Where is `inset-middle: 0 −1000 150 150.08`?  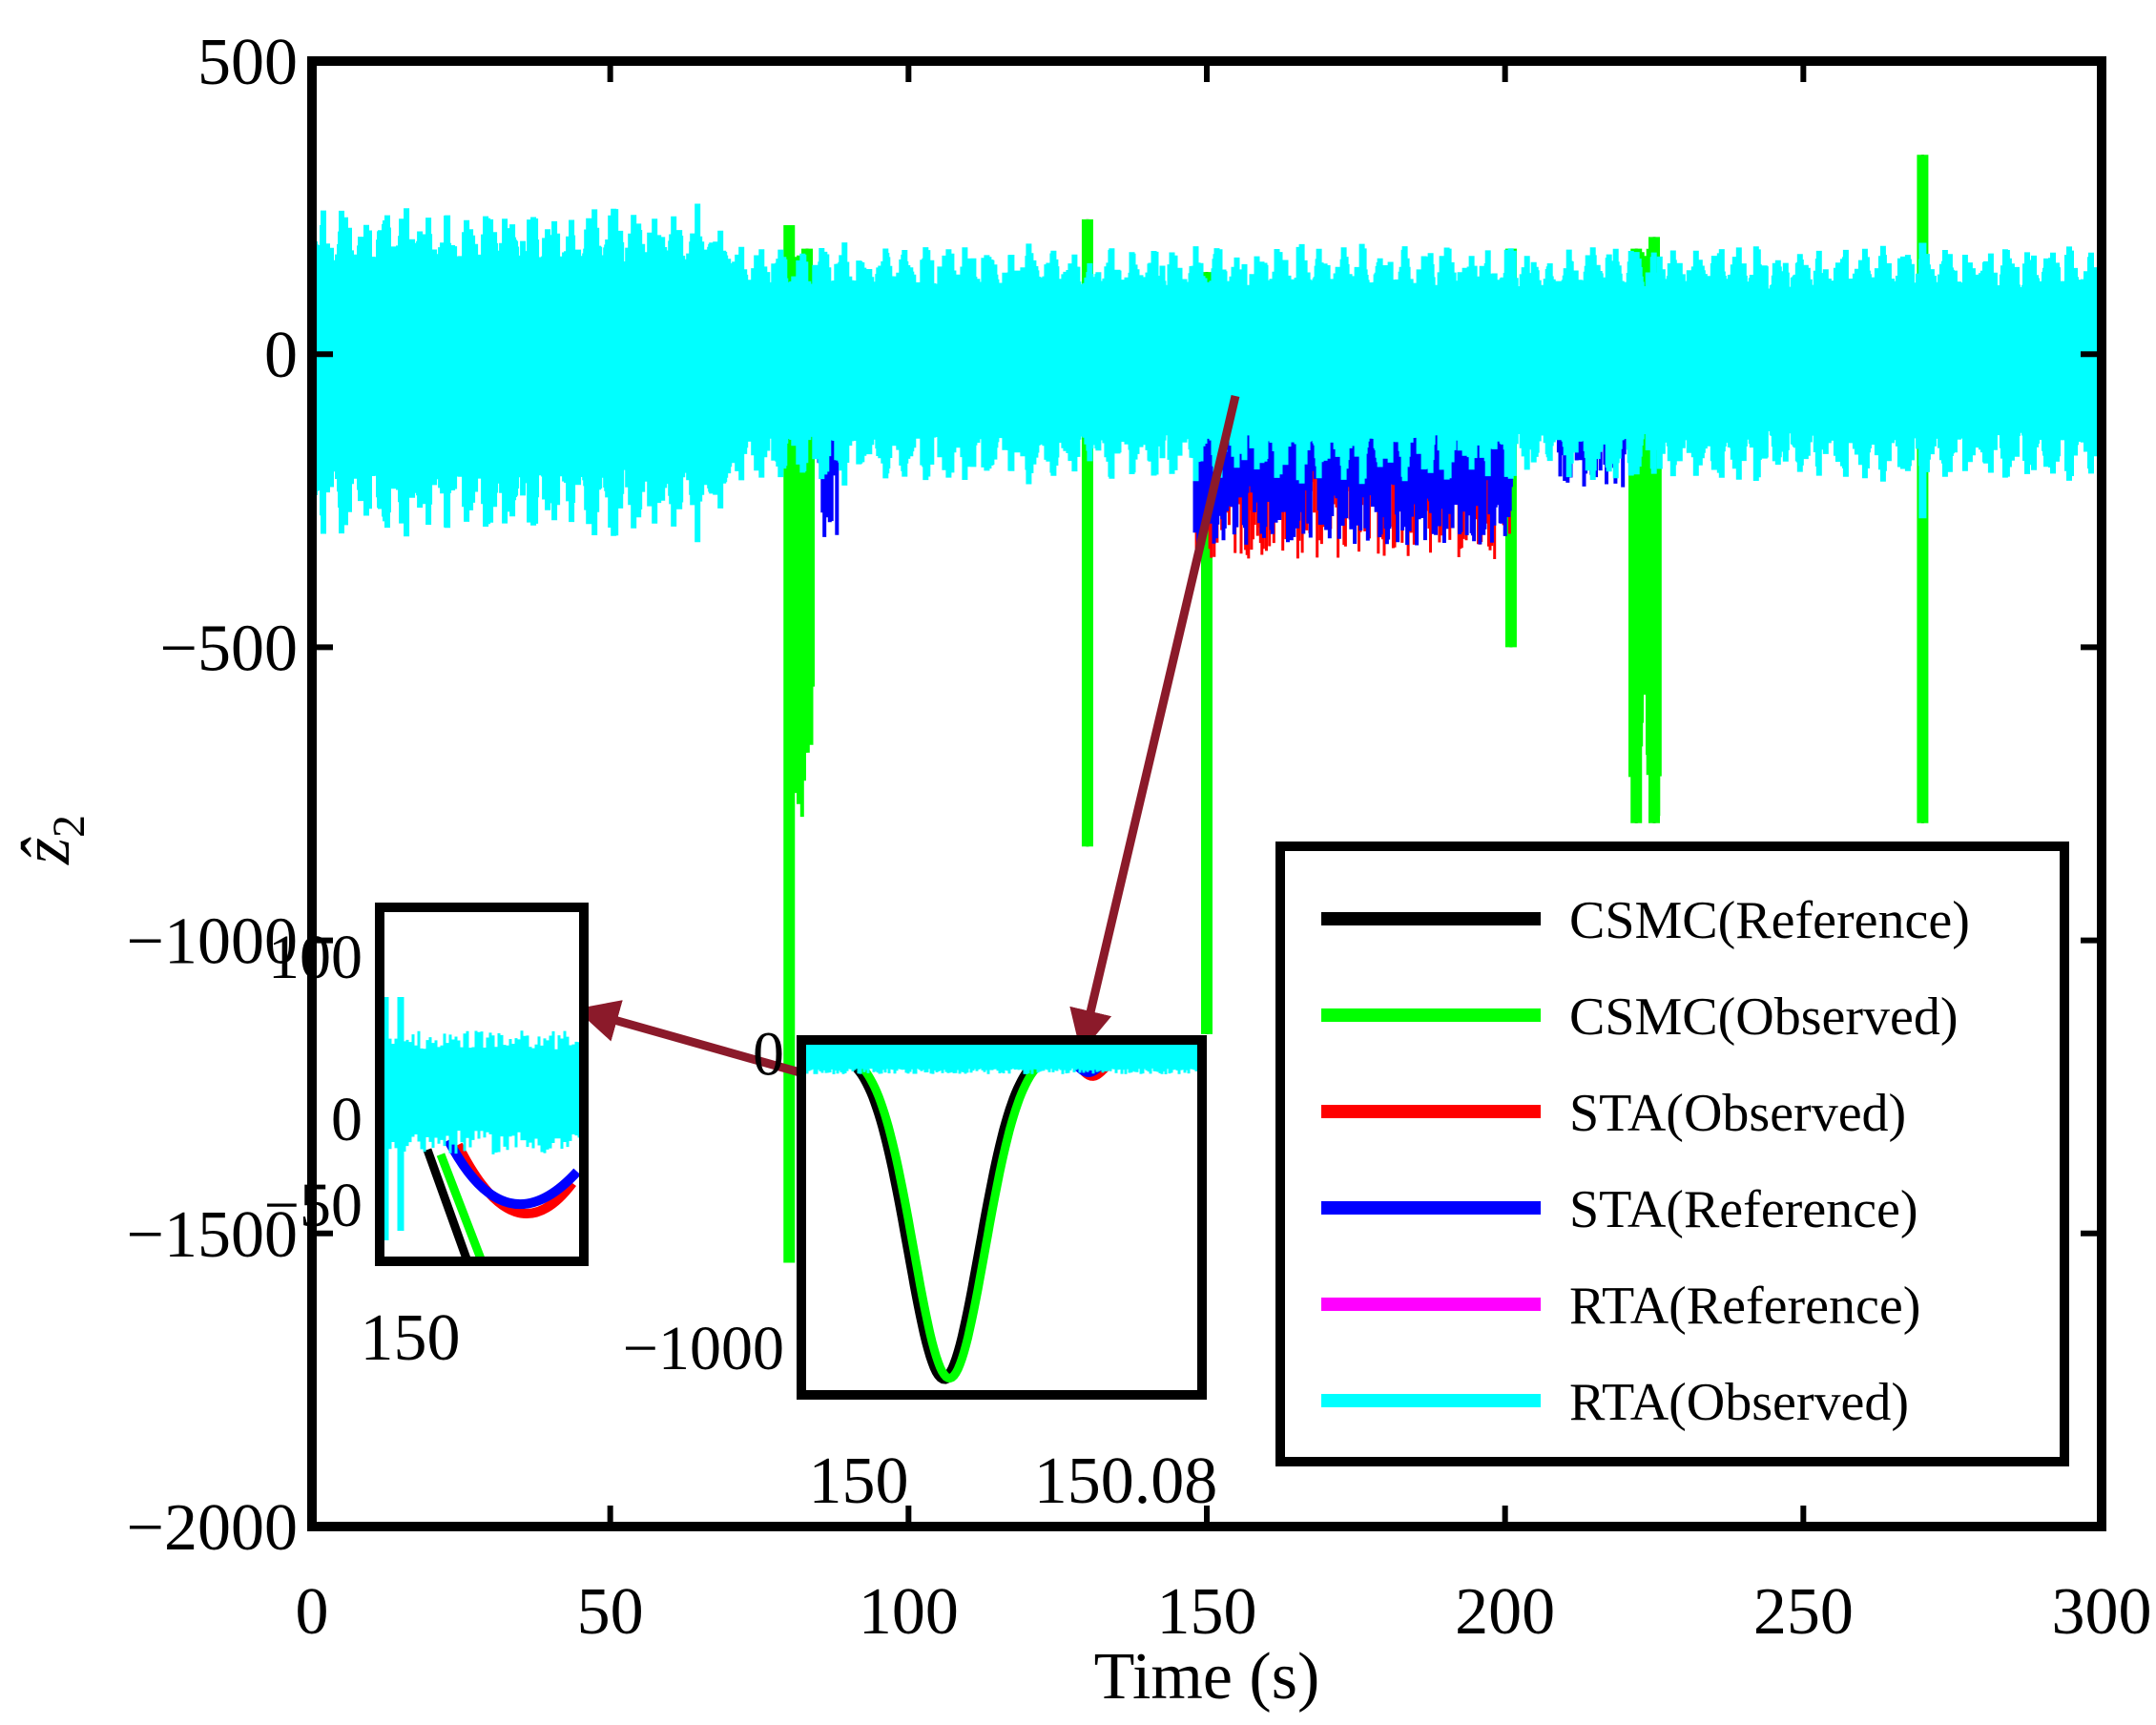 inset-middle: 0 −1000 150 150.08 is located at coordinates (920, 1269).